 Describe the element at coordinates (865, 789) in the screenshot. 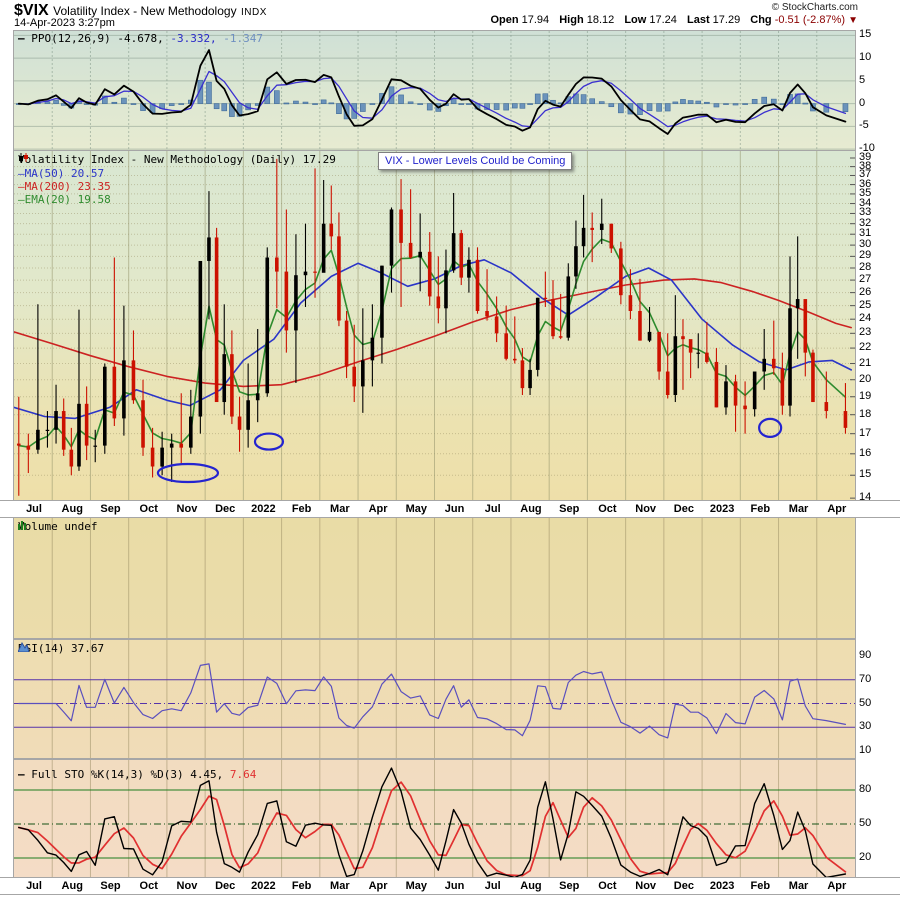

I see `axis-tick-label: 80` at that location.